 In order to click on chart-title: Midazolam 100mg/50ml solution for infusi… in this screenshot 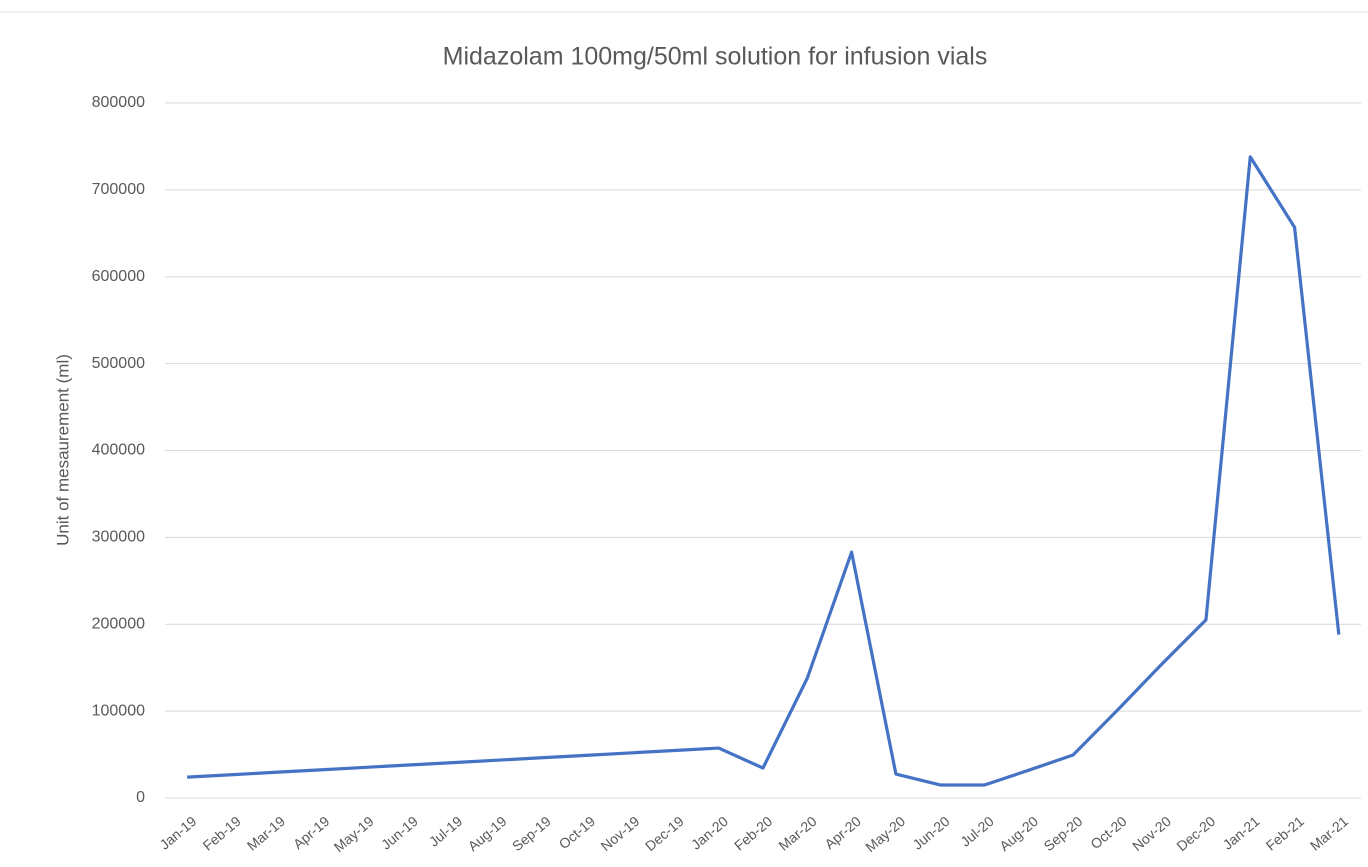, I will do `click(715, 57)`.